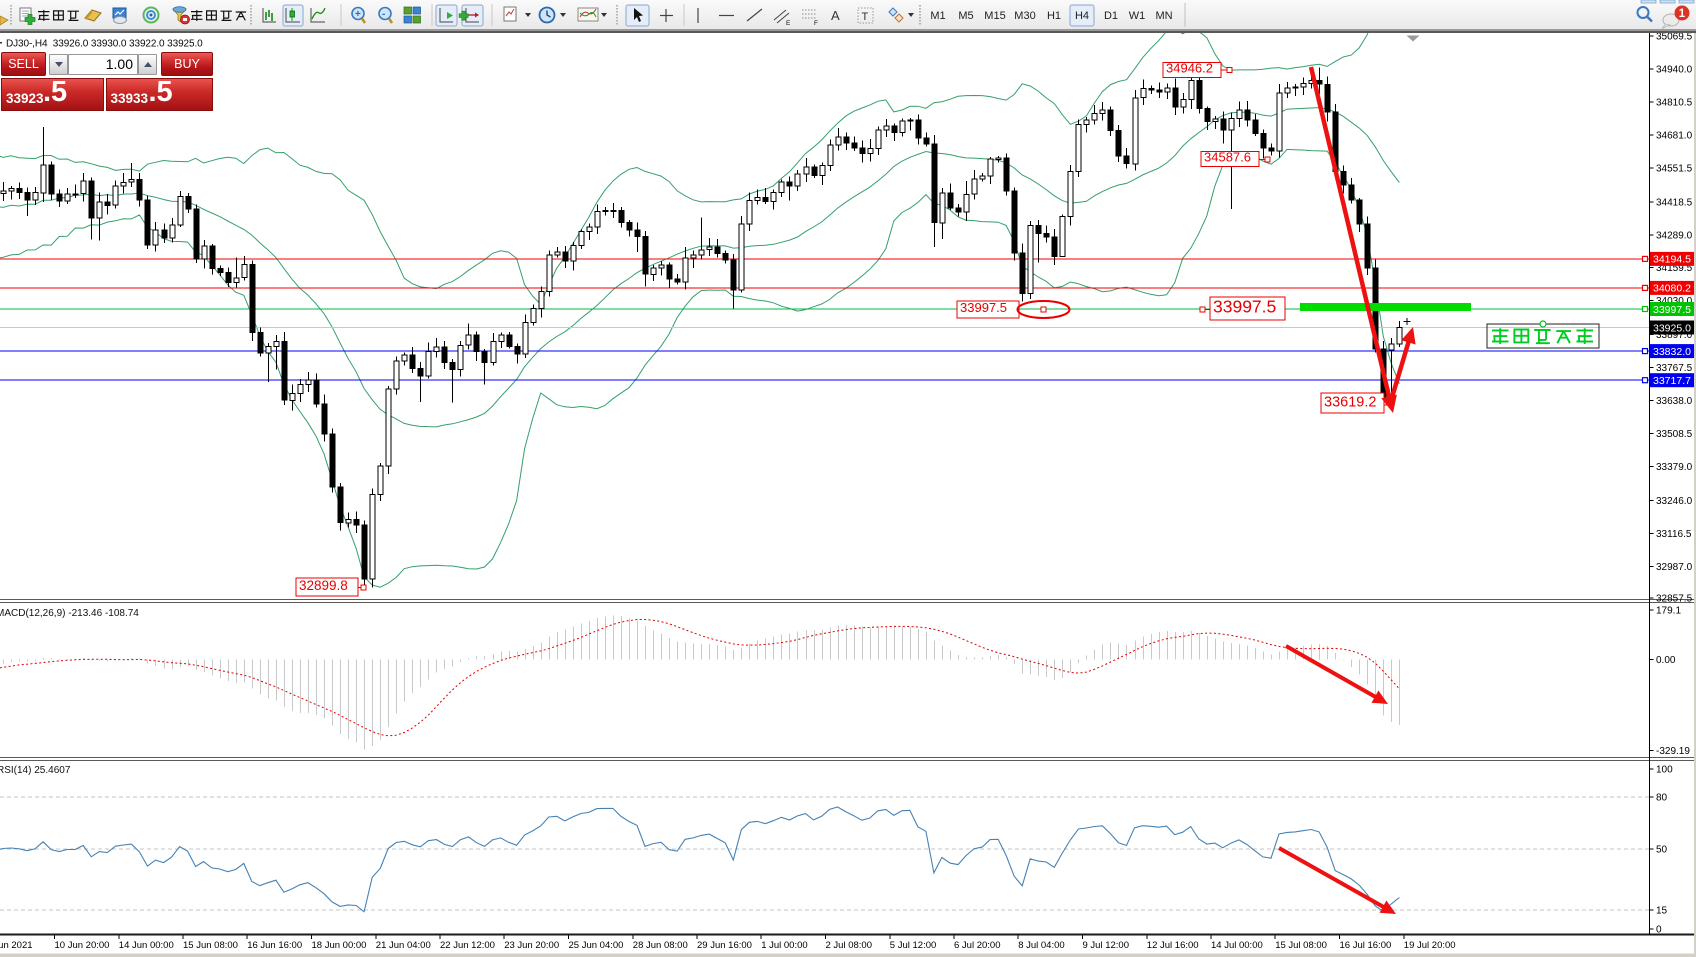 The height and width of the screenshot is (957, 1696). What do you see at coordinates (816, 23) in the screenshot?
I see `svg-text: F` at bounding box center [816, 23].